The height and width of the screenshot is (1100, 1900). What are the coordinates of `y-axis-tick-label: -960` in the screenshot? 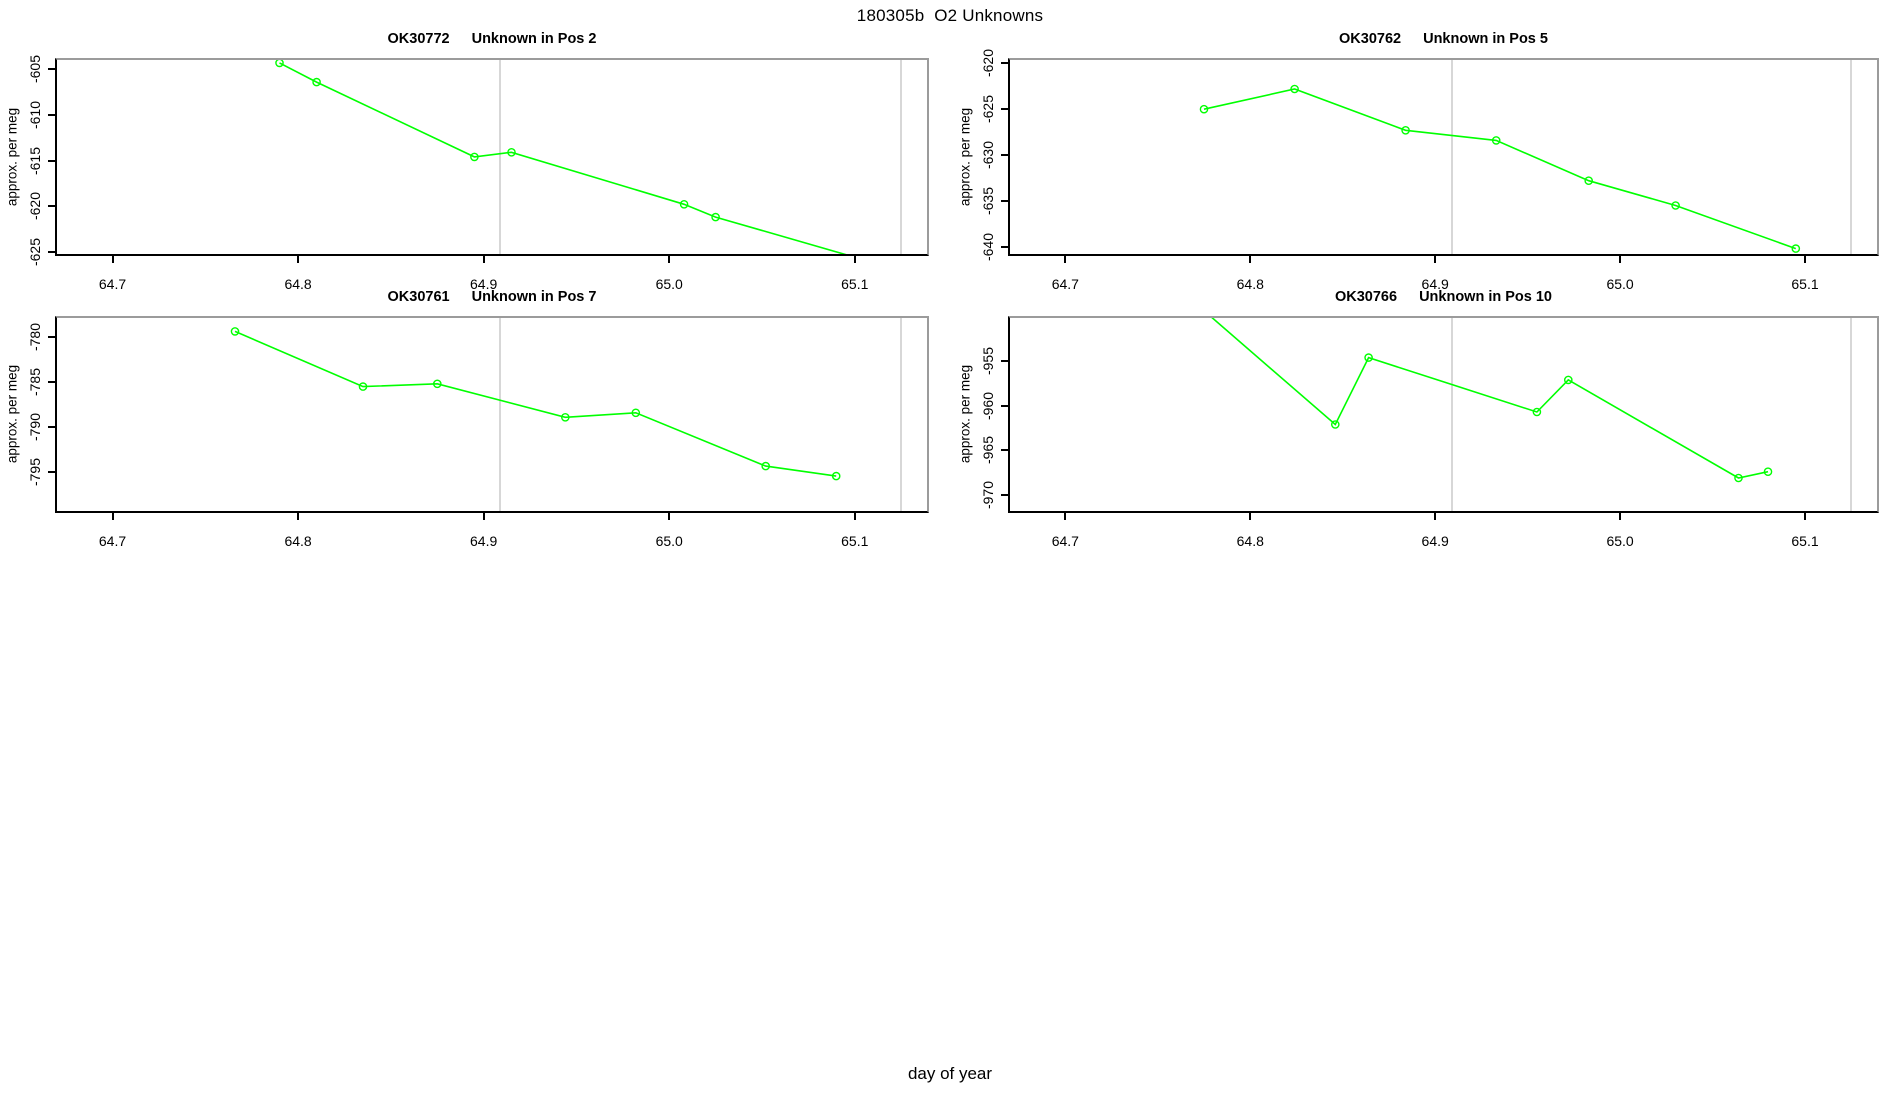 It's located at (988, 405).